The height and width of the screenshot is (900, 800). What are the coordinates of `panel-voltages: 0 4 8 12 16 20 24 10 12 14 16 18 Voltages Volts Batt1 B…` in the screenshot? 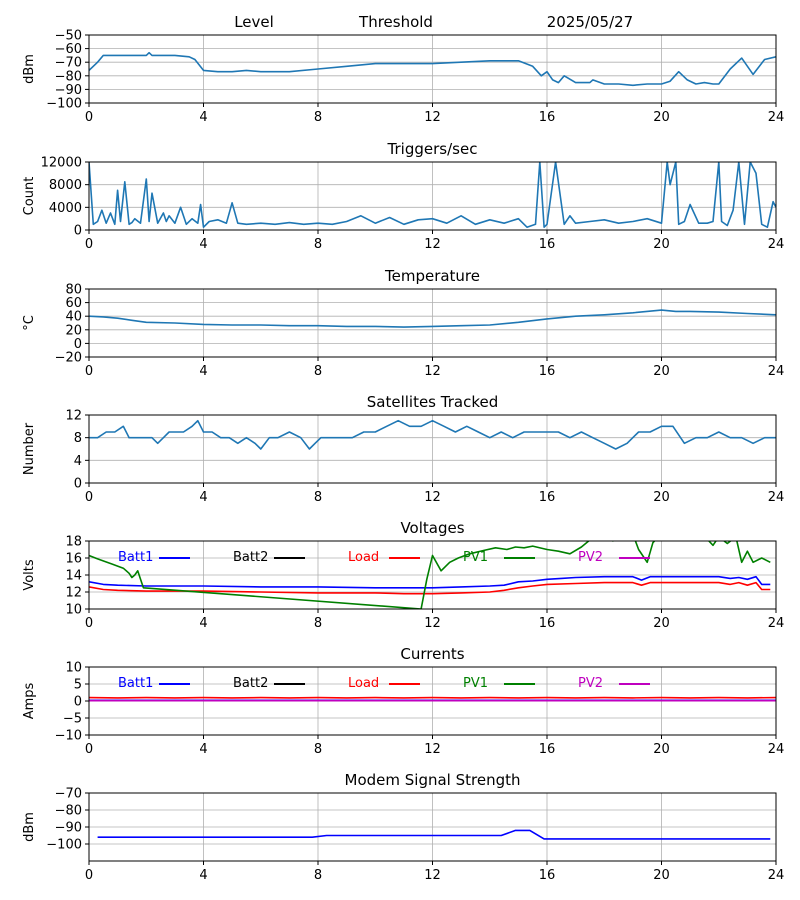 It's located at (403, 575).